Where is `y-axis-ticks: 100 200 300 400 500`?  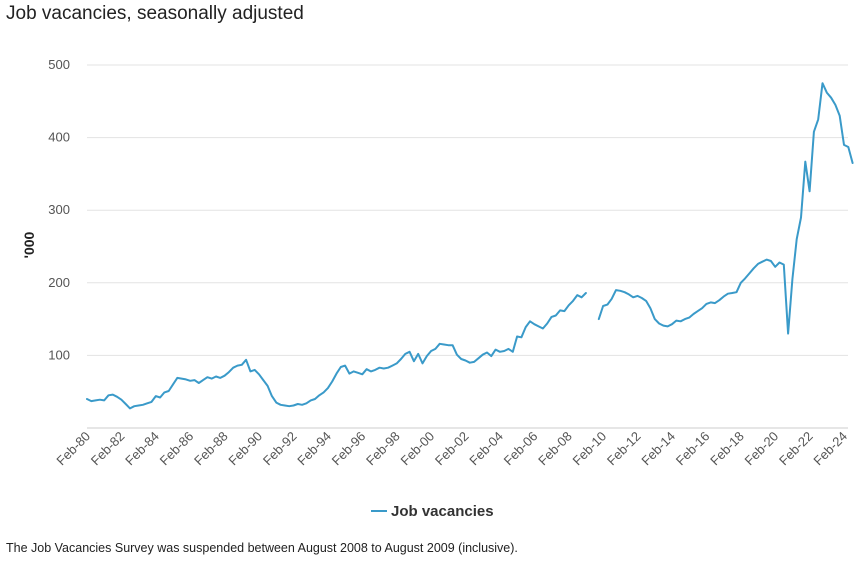
y-axis-ticks: 100 200 300 400 500 is located at coordinates (59, 209).